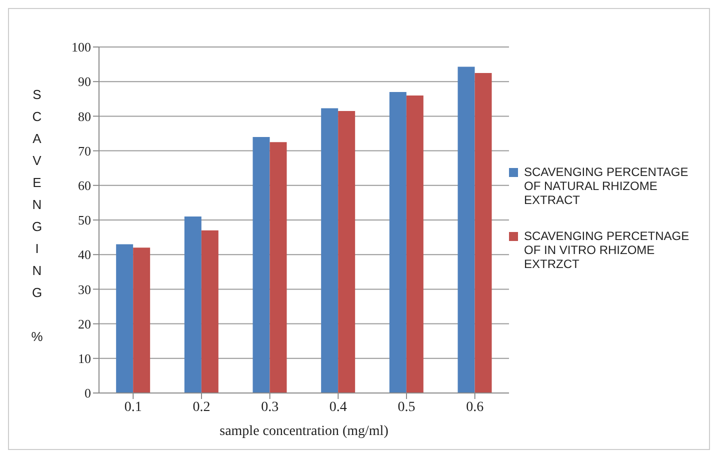 This screenshot has width=717, height=457. Describe the element at coordinates (84, 289) in the screenshot. I see `y-tick-label: 30` at that location.